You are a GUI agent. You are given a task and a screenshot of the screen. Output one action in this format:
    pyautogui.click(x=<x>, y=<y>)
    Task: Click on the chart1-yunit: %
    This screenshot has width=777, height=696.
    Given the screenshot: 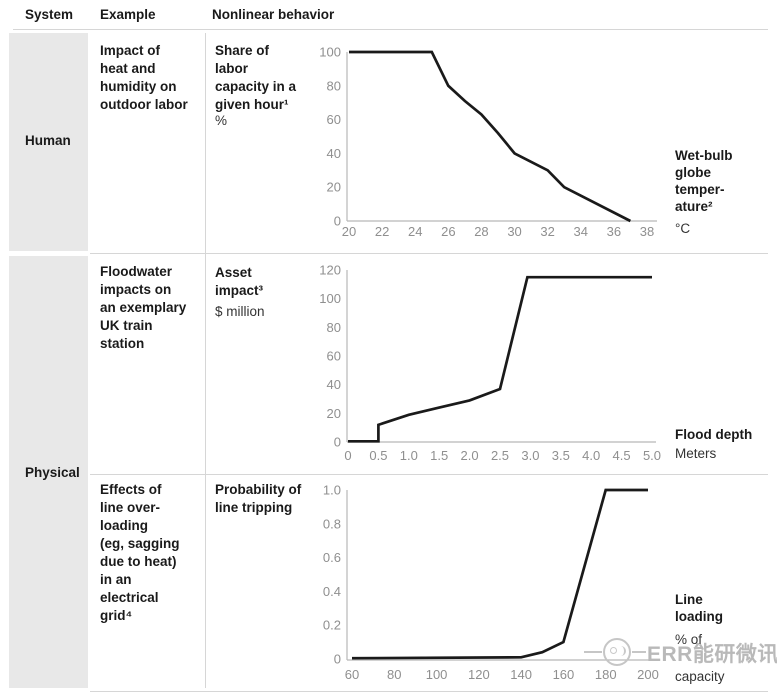 What is the action you would take?
    pyautogui.click(x=221, y=120)
    